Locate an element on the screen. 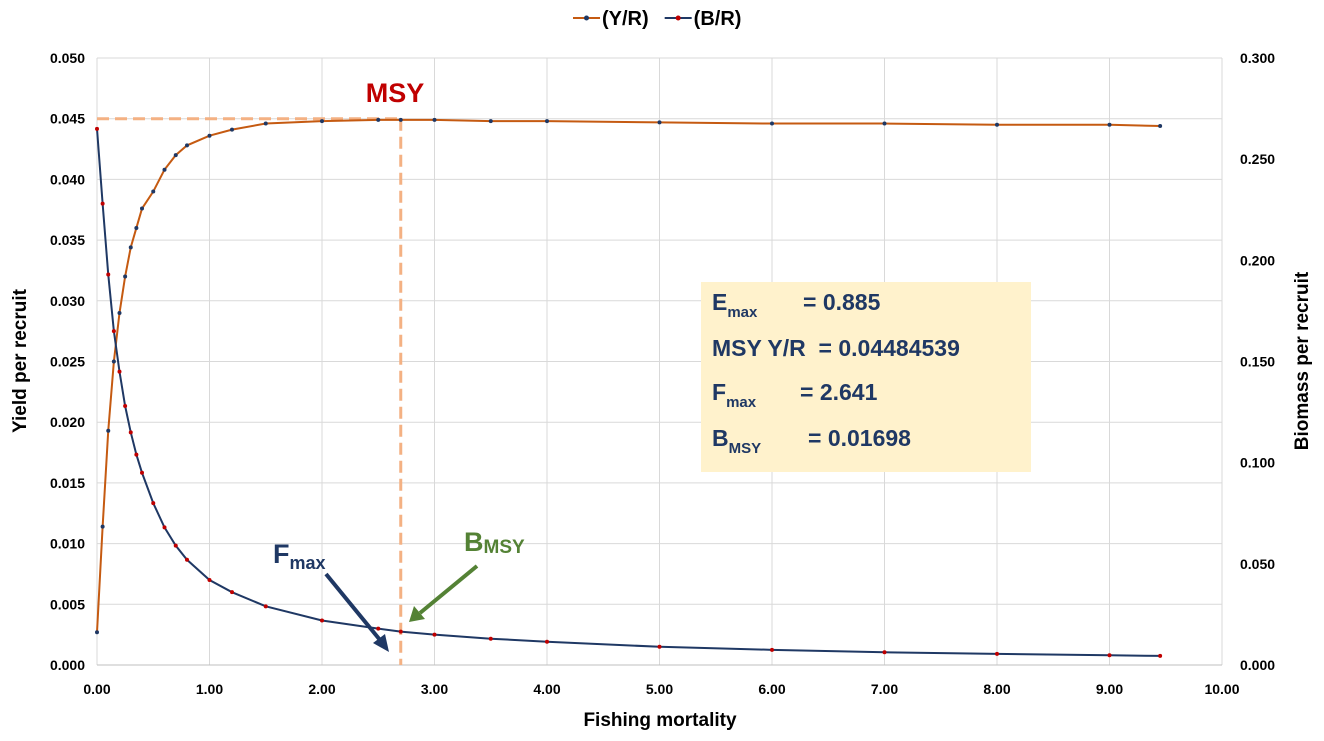 This screenshot has width=1324, height=741. y2-tick-label: 0.050 is located at coordinates (1257, 564).